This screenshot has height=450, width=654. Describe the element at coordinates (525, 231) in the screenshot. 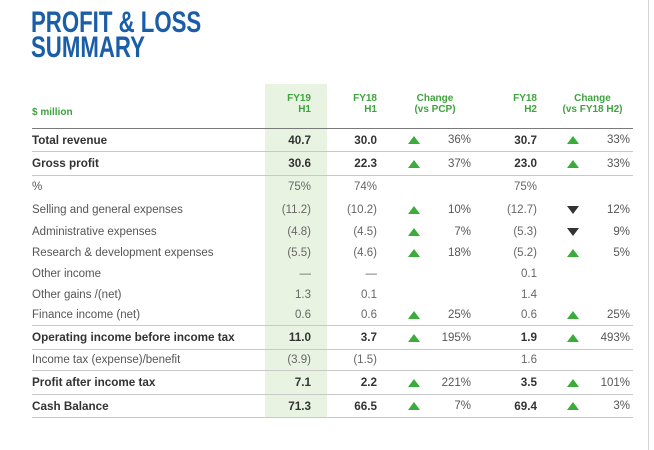

I see `cell-fy18-h2: (5.3)` at that location.